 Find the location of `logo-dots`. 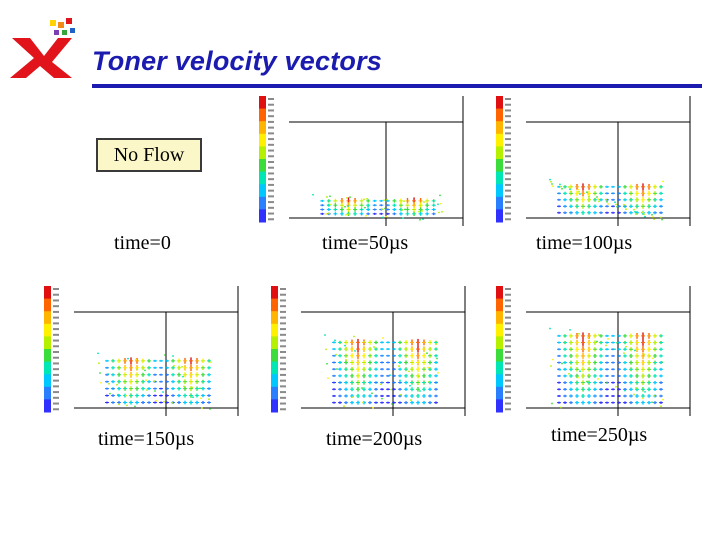

logo-dots is located at coordinates (62, 26).